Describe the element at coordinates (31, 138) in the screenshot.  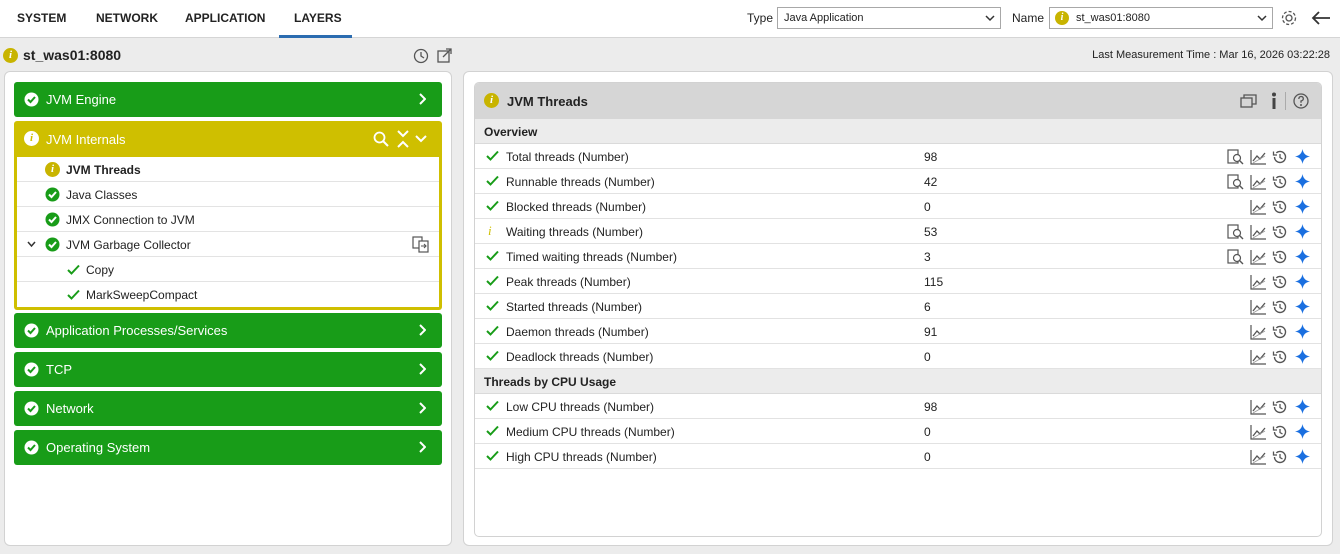
I see `info-status-icon: i` at that location.